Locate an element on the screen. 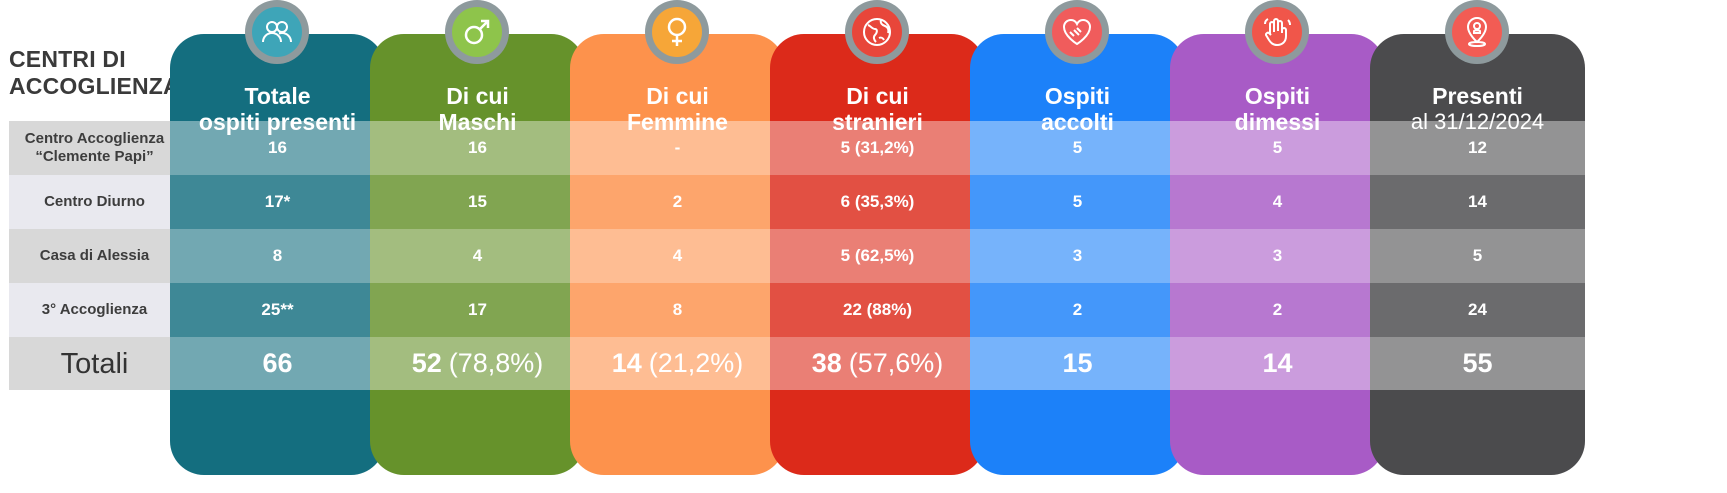 Image resolution: width=1727 pixels, height=493 pixels. column-totale: Totale ospiti presenti 16 17* 8 25** 66 is located at coordinates (277, 254).